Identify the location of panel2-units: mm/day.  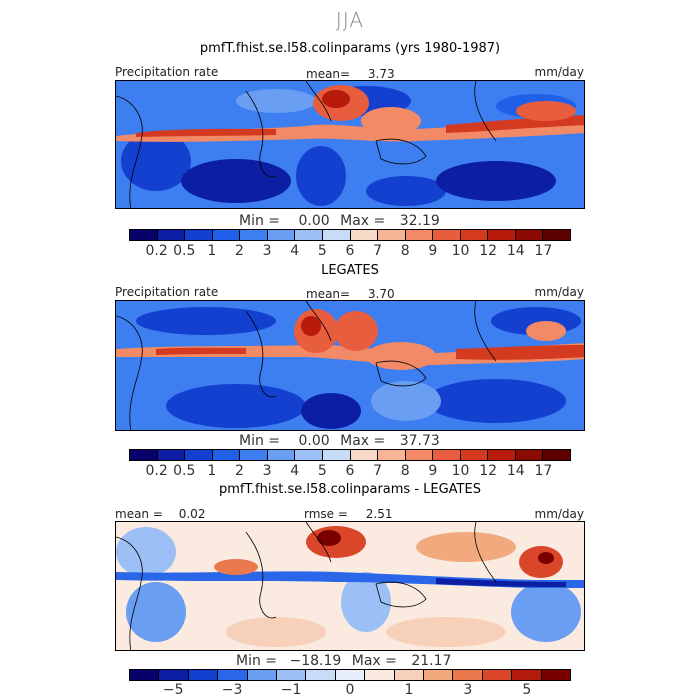
(559, 292).